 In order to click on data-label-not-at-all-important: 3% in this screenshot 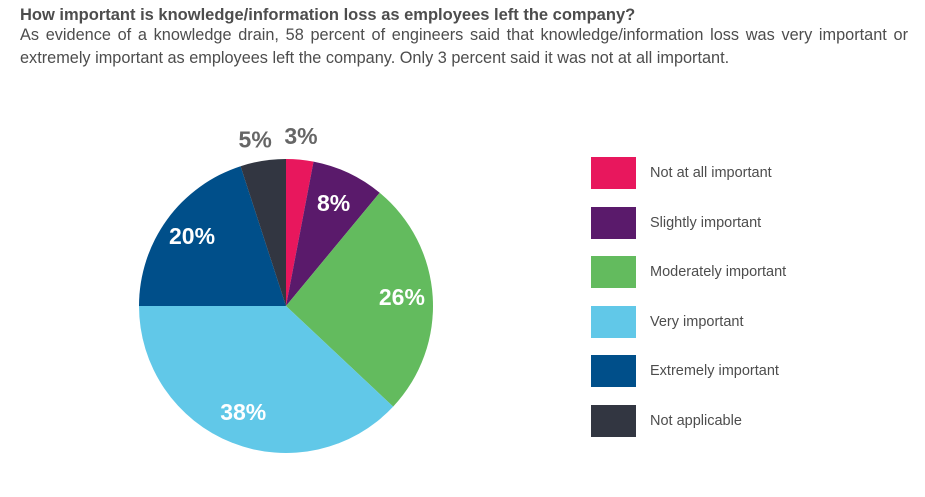, I will do `click(300, 136)`.